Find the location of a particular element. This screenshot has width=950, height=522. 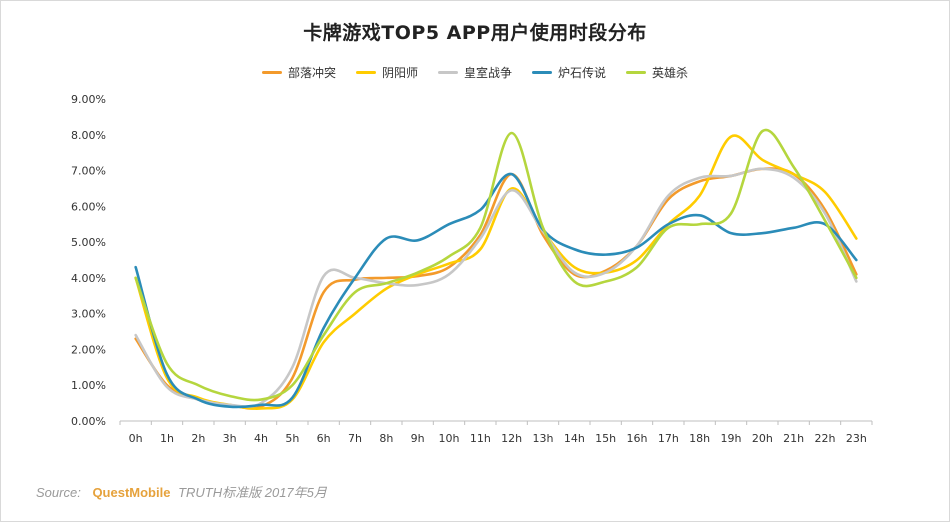

y-tick-label: 5.00% is located at coordinates (88, 242).